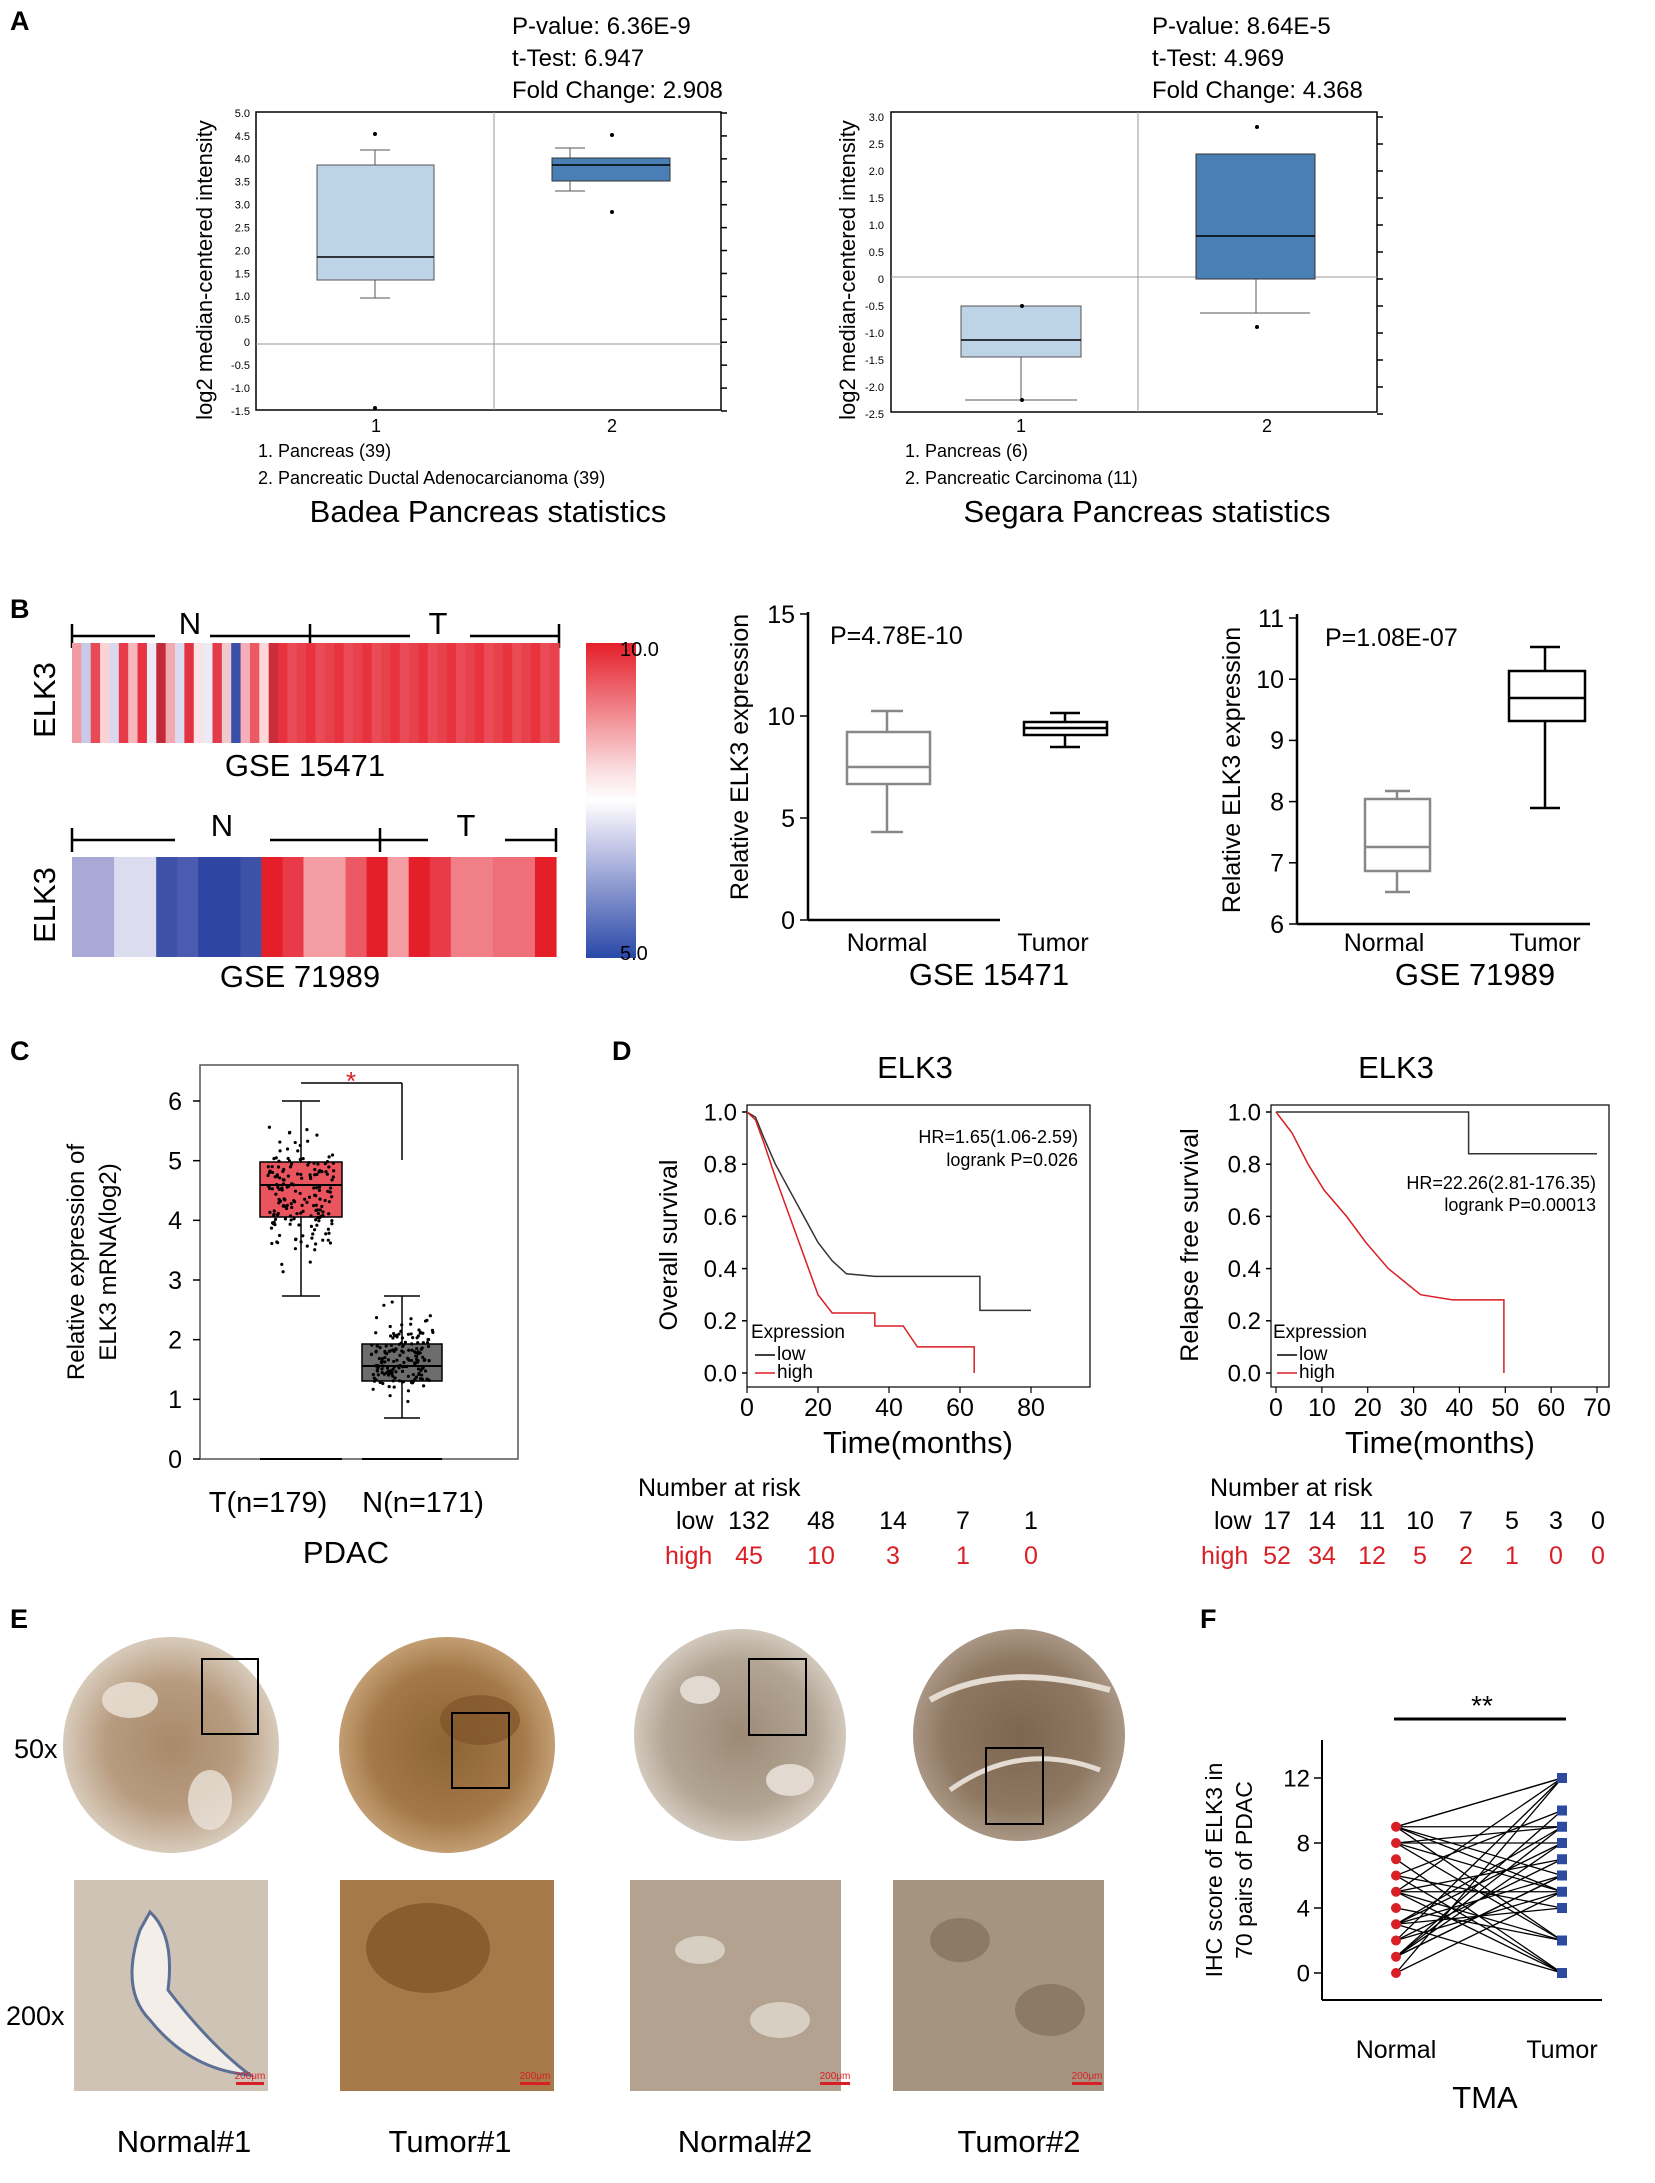 The width and height of the screenshot is (1655, 2183). I want to click on e-field-tumor2-scalebar, so click(1087, 2083).